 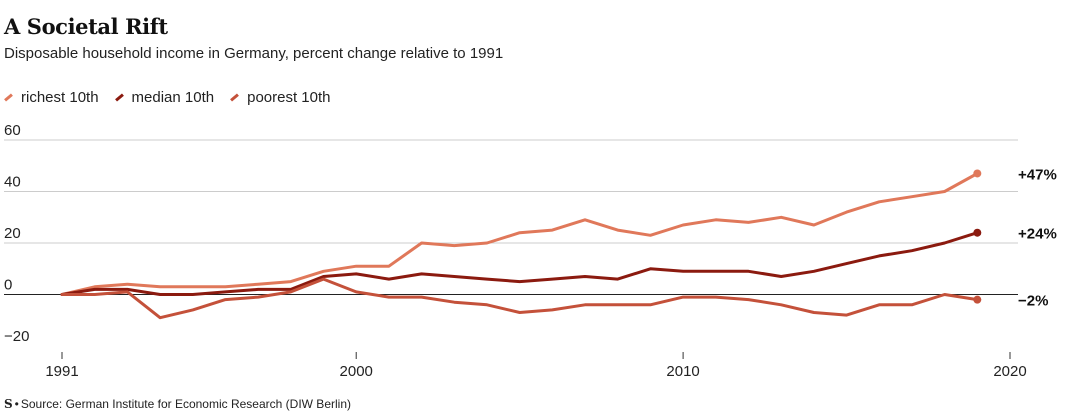 I want to click on legend-item-poorest: poorest 10th, so click(x=280, y=97).